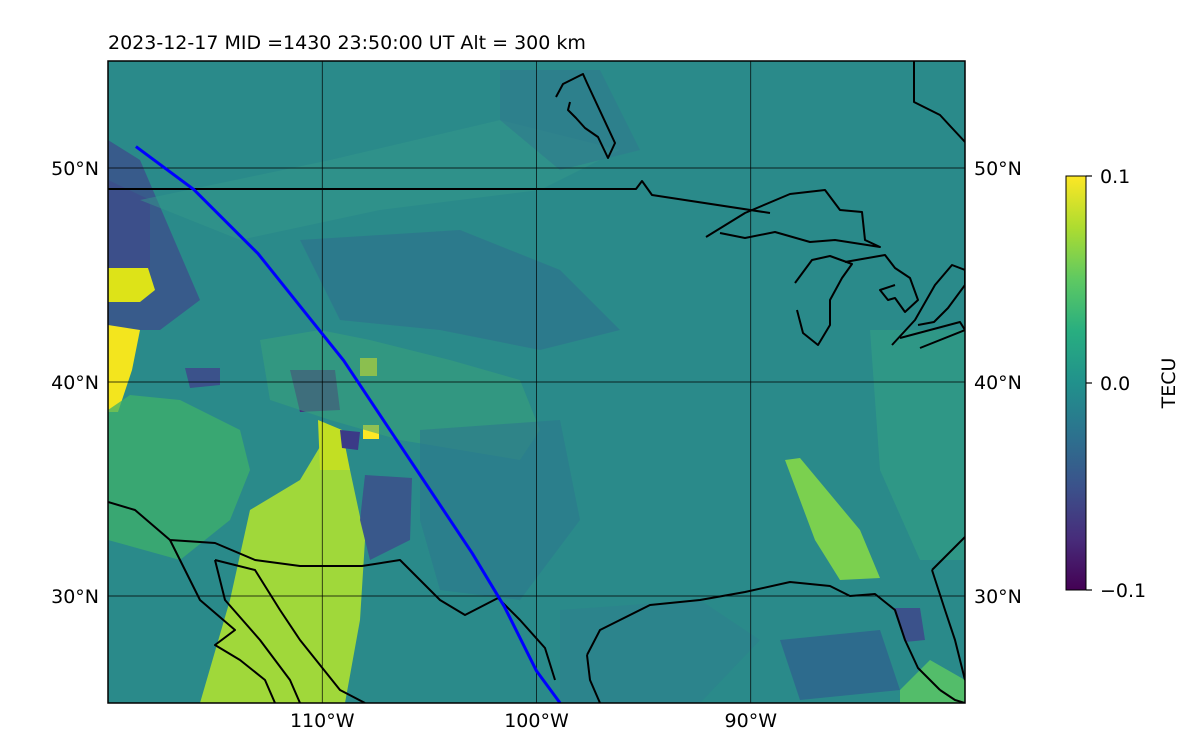 The width and height of the screenshot is (1200, 750). What do you see at coordinates (793, 218) in the screenshot?
I see `lake-superior` at bounding box center [793, 218].